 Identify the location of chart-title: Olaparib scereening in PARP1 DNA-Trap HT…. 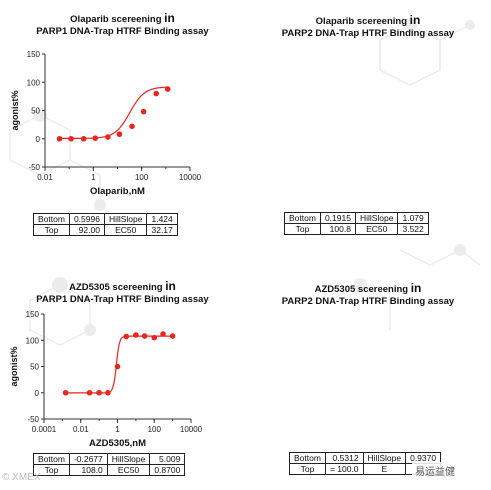
(122, 25).